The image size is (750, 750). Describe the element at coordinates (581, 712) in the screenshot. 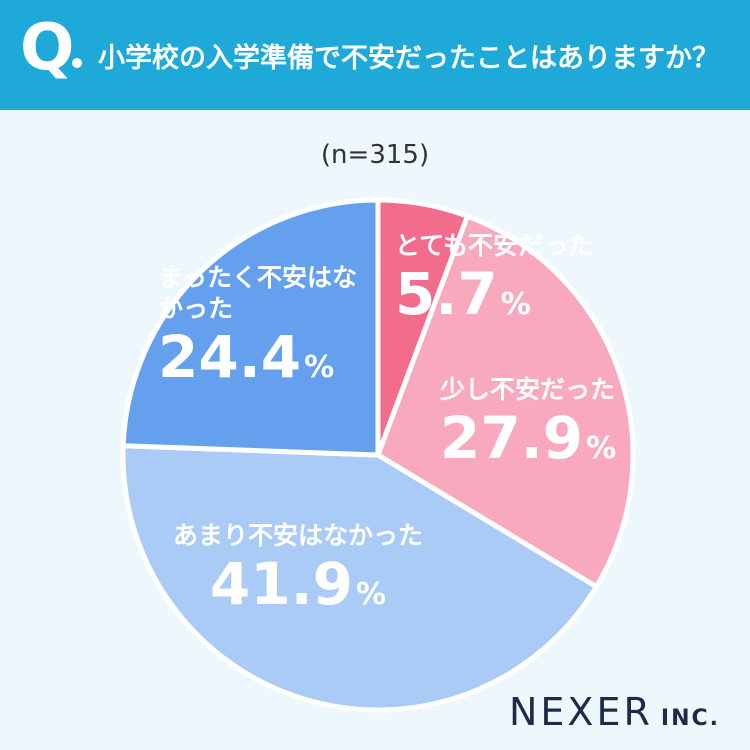

I see `logo-brand: NEXER` at that location.